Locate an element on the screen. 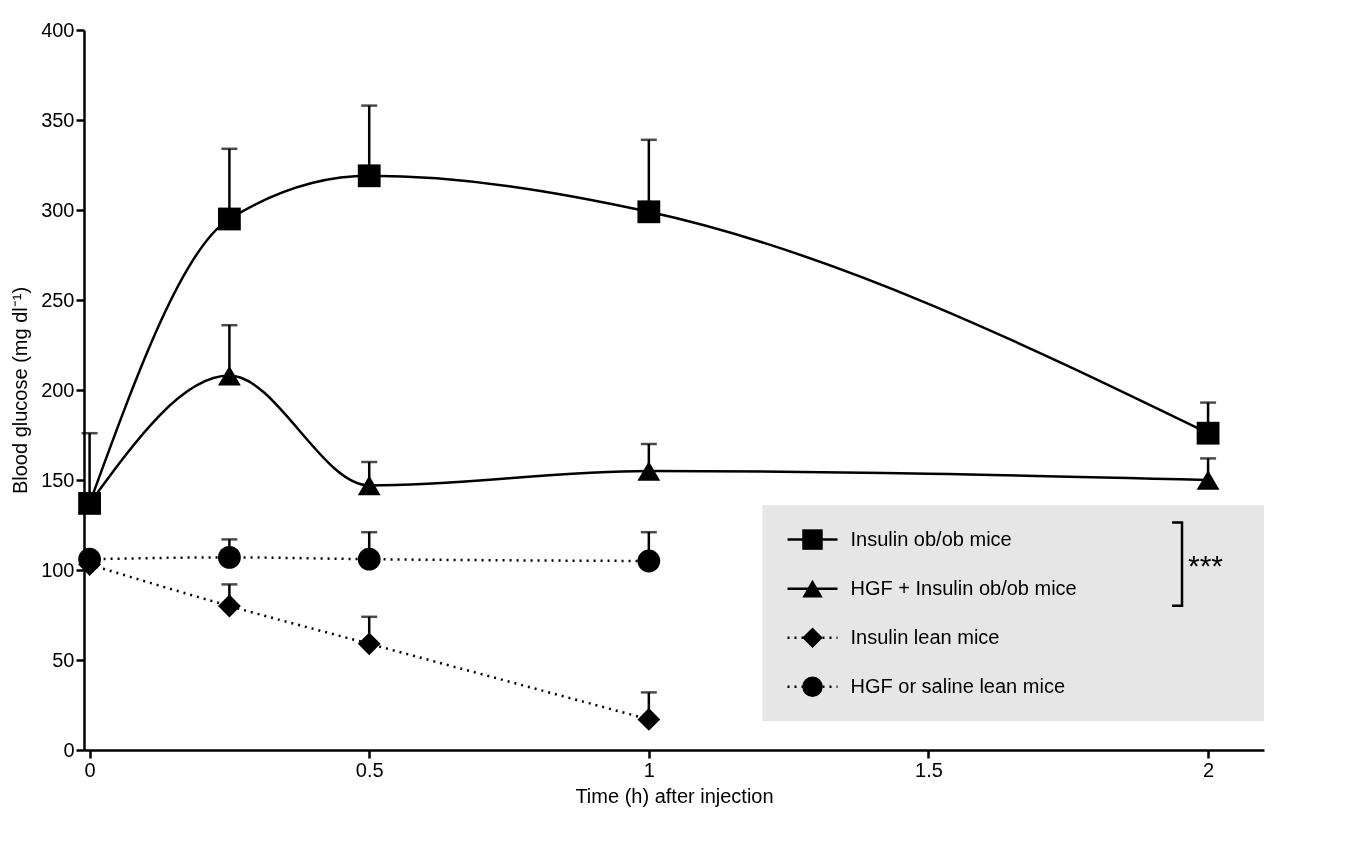  y-tick-label: 350 is located at coordinates (58, 119).